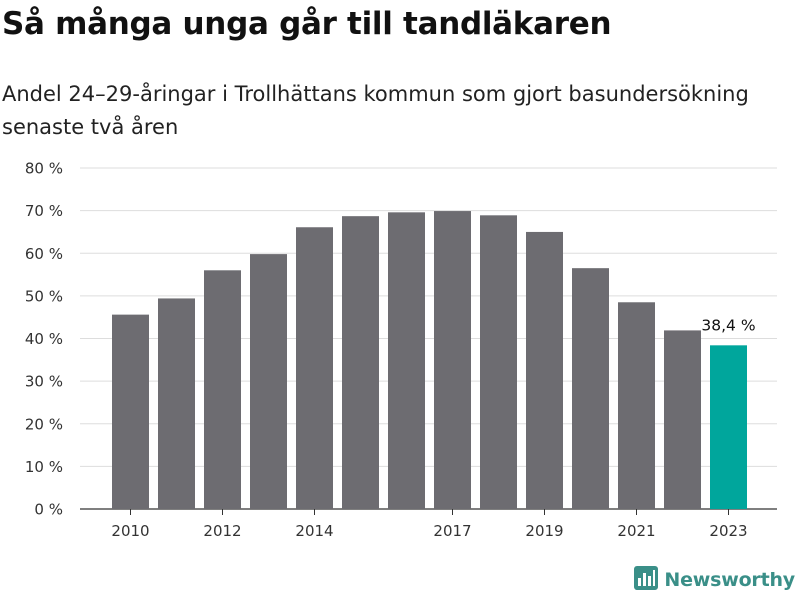 The width and height of the screenshot is (800, 600). What do you see at coordinates (307, 24) in the screenshot?
I see `chart-title: Så många unga går till tandläkaren` at bounding box center [307, 24].